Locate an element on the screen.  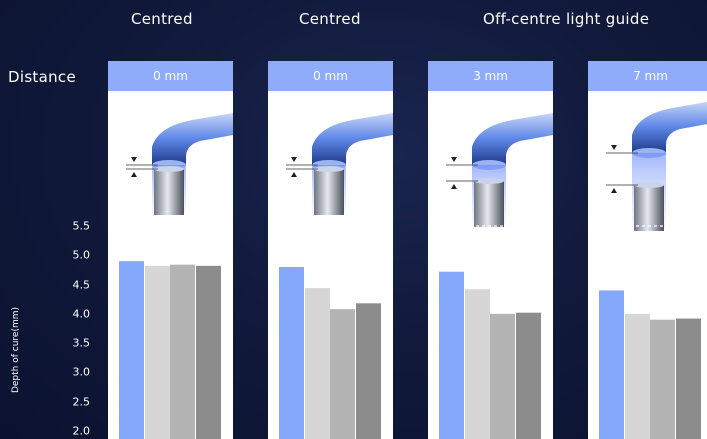
header-off-centre: Off-centre light guide is located at coordinates (566, 19).